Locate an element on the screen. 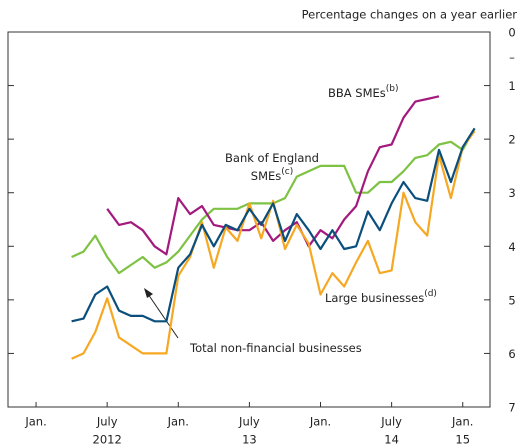 The width and height of the screenshot is (520, 448). y-tick-label: 0 is located at coordinates (511, 33).